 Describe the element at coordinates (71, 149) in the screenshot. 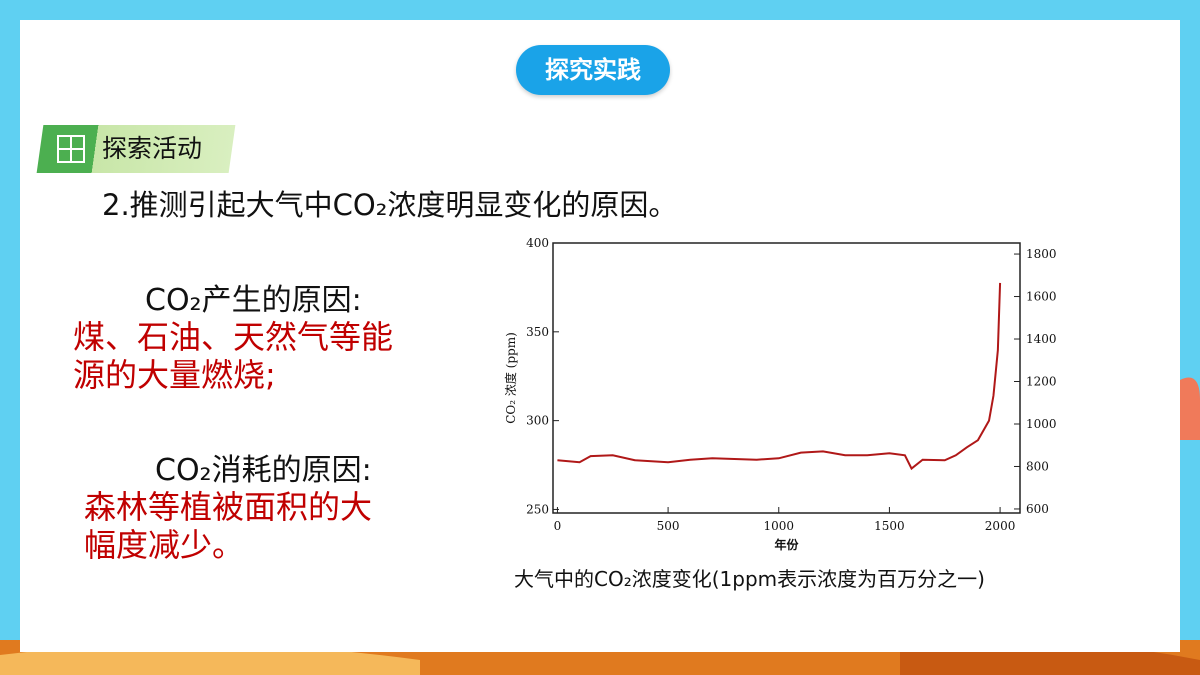

I see `tag-icon` at that location.